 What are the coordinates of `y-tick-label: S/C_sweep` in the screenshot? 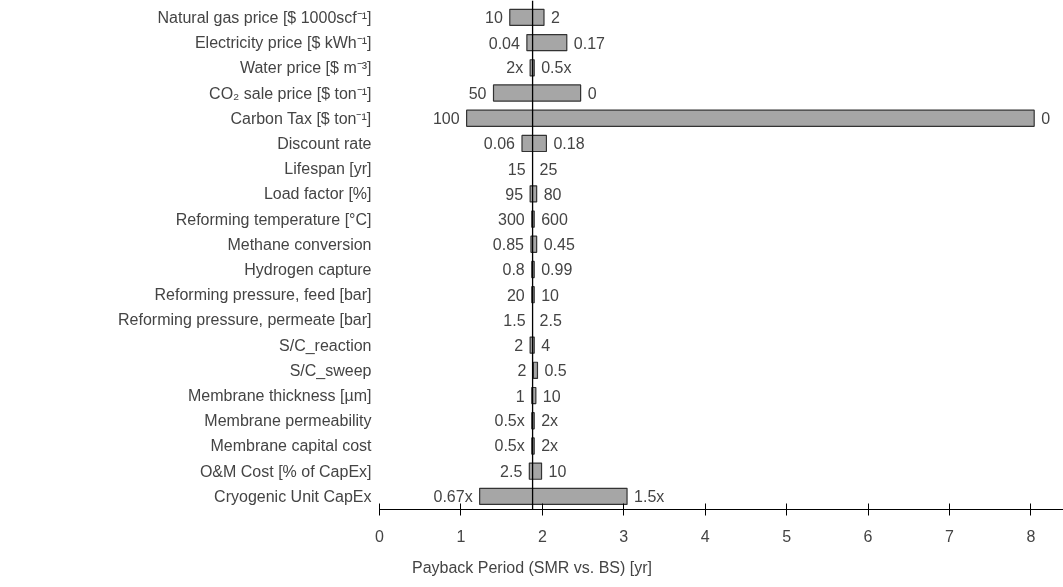 It's located at (330, 370).